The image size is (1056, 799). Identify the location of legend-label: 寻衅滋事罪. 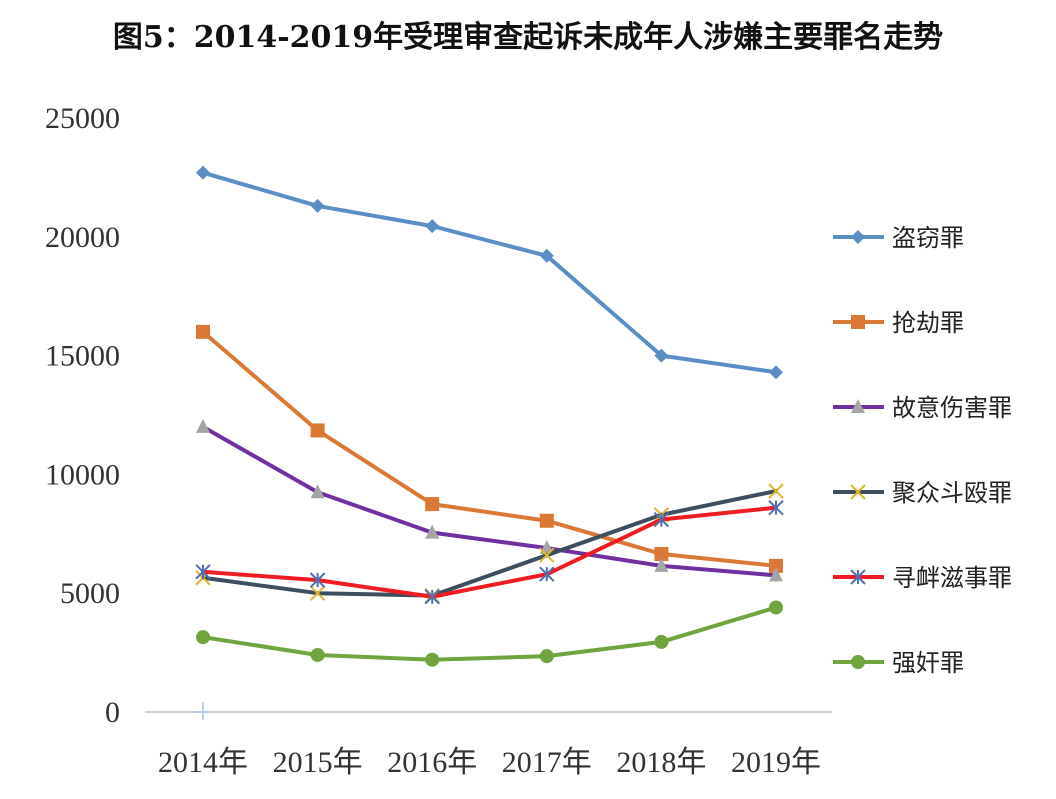
(952, 578).